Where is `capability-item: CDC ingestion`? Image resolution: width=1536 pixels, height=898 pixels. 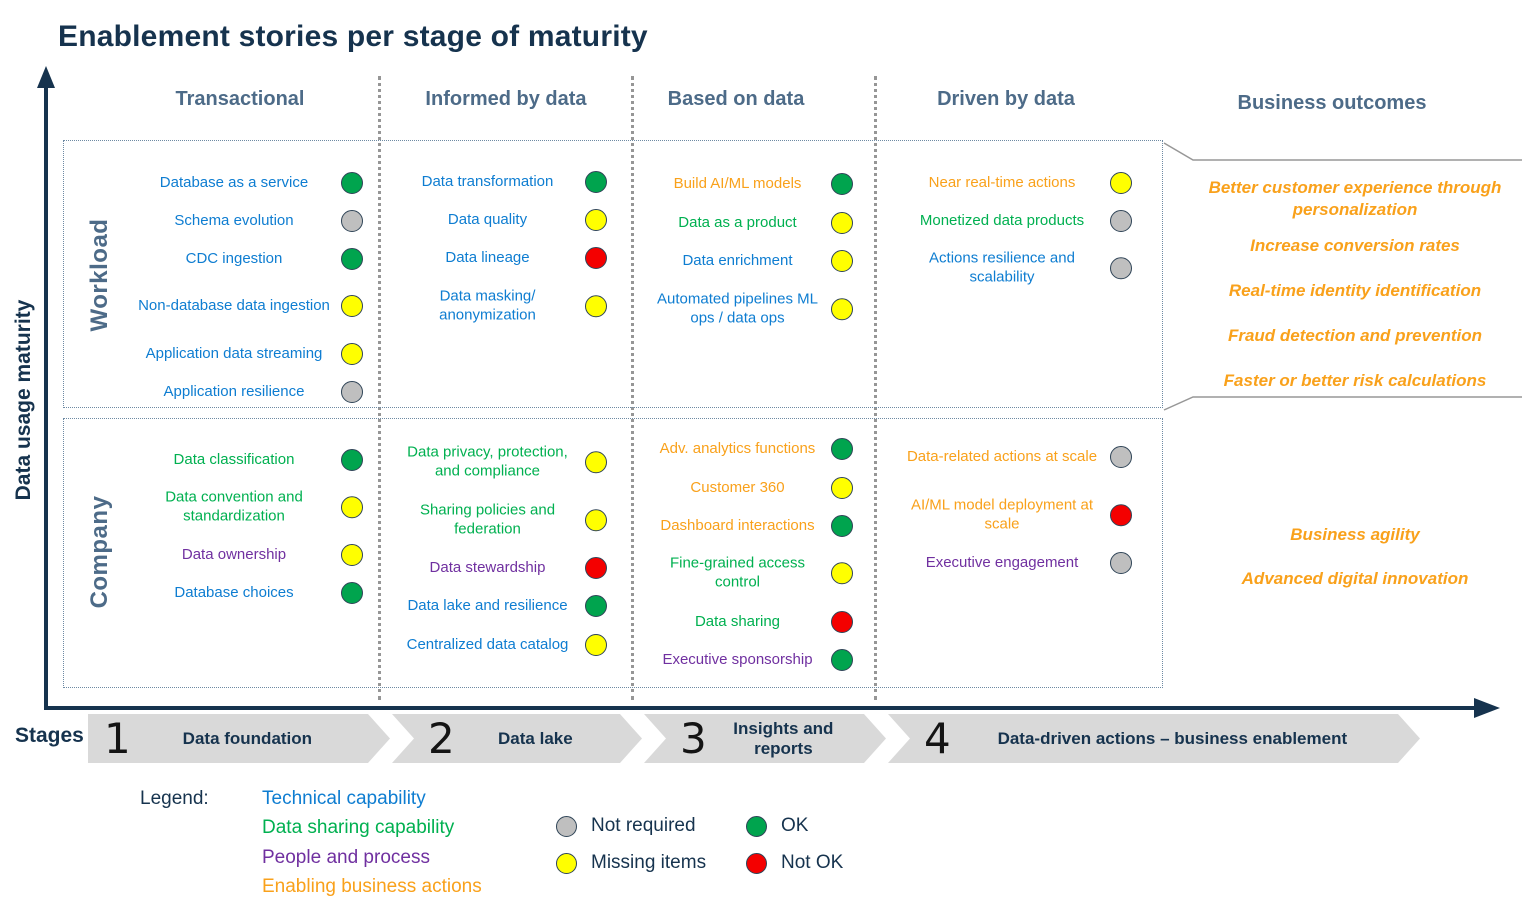 capability-item: CDC ingestion is located at coordinates (249, 259).